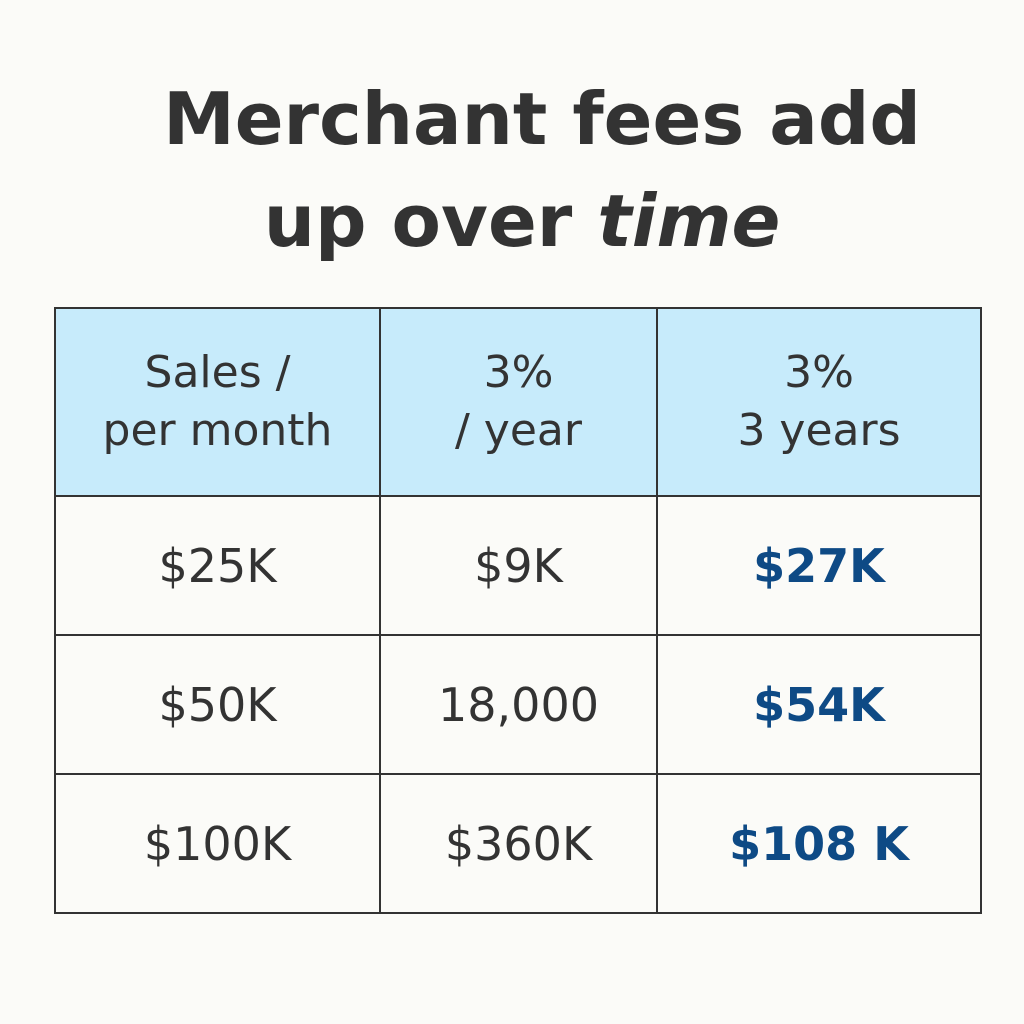 The height and width of the screenshot is (1024, 1024). What do you see at coordinates (819, 402) in the screenshot?
I see `header-fee-three-years: 3% 3 years` at bounding box center [819, 402].